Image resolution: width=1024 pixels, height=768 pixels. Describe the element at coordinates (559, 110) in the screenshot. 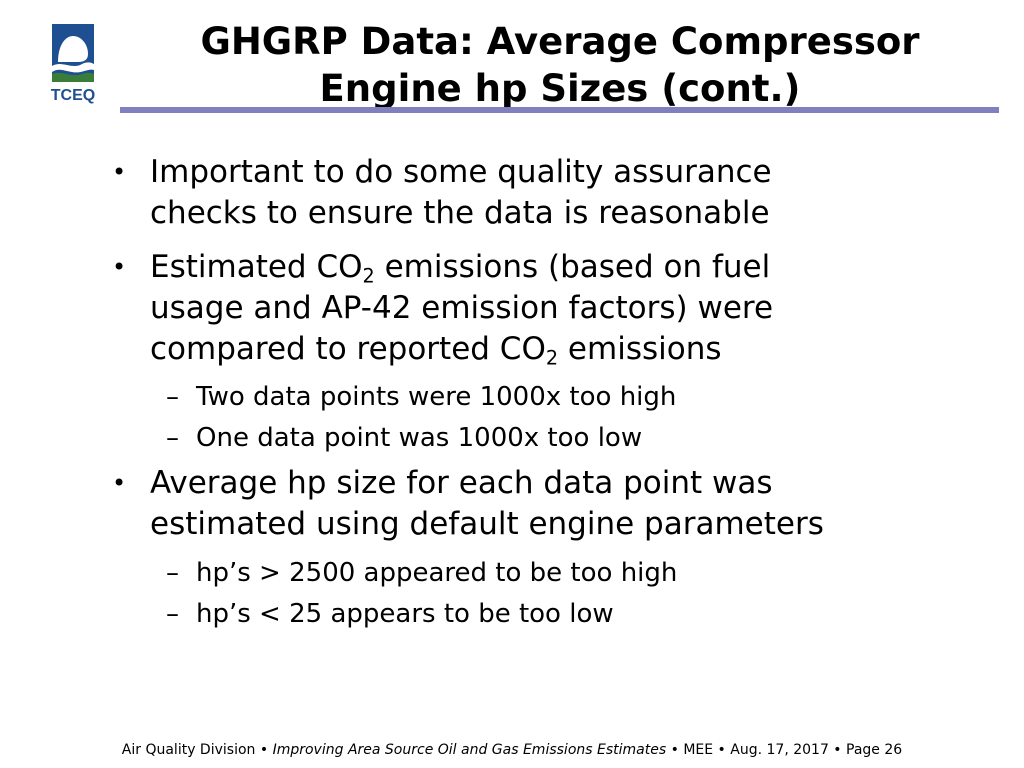

I see `title-underline` at that location.